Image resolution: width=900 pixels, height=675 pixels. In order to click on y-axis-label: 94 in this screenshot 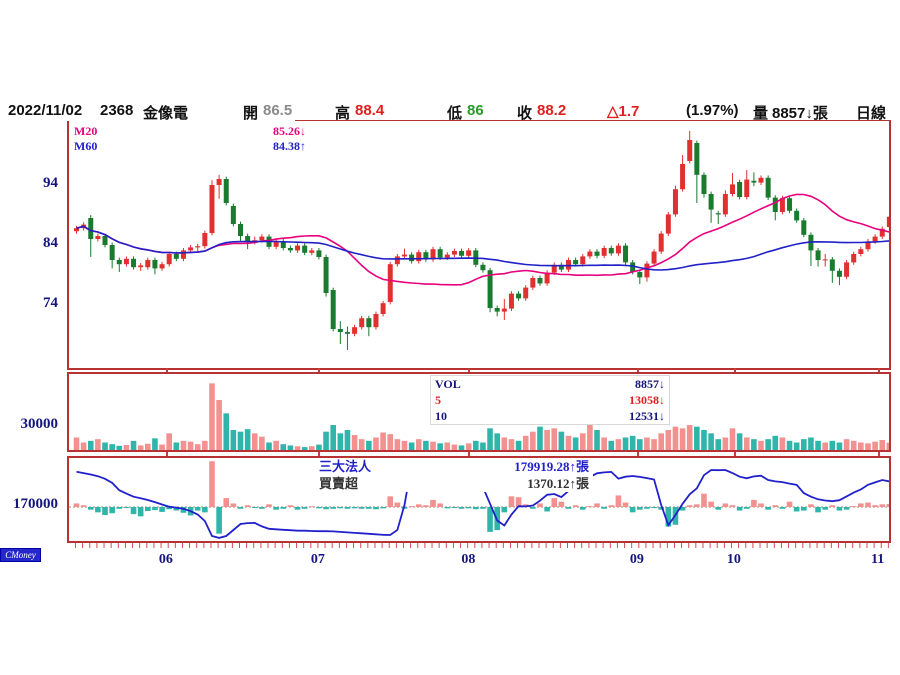, I will do `click(50, 183)`.